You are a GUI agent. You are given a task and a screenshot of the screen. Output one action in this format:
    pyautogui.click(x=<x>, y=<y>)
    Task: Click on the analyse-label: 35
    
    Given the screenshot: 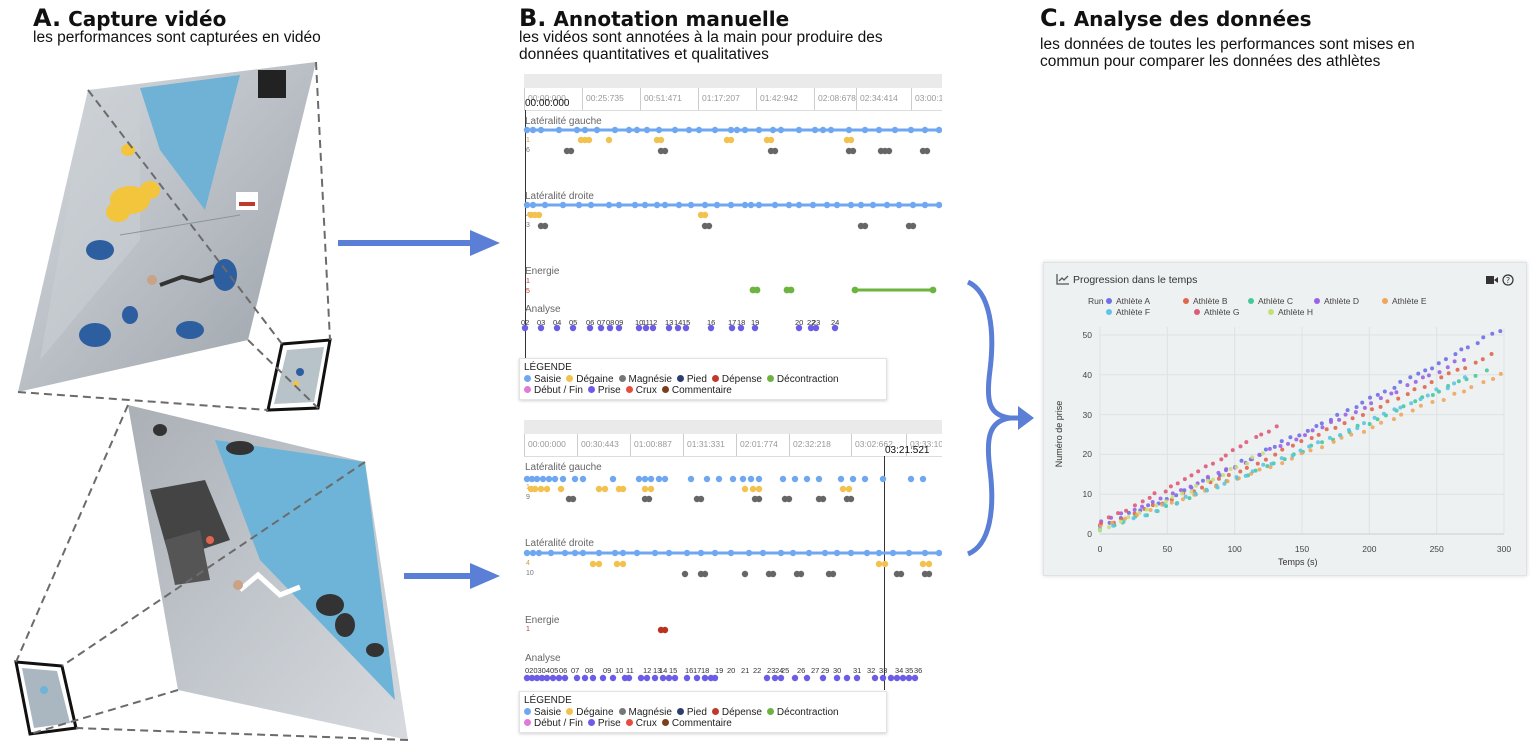 What is the action you would take?
    pyautogui.click(x=909, y=670)
    